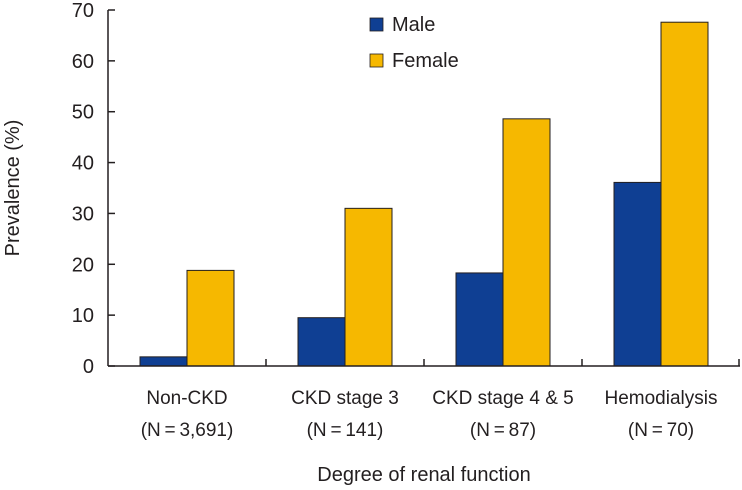 Image resolution: width=742 pixels, height=490 pixels. What do you see at coordinates (376, 24) in the screenshot?
I see `legend-swatch-male` at bounding box center [376, 24].